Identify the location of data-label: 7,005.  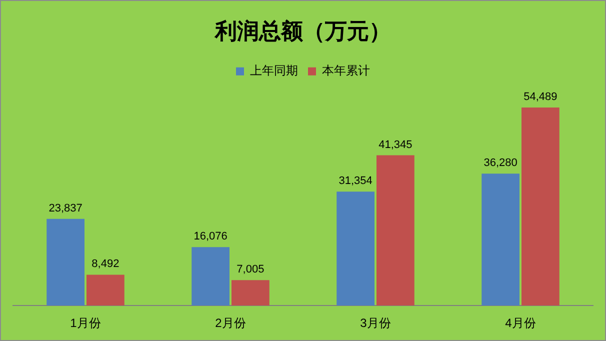
(250, 270).